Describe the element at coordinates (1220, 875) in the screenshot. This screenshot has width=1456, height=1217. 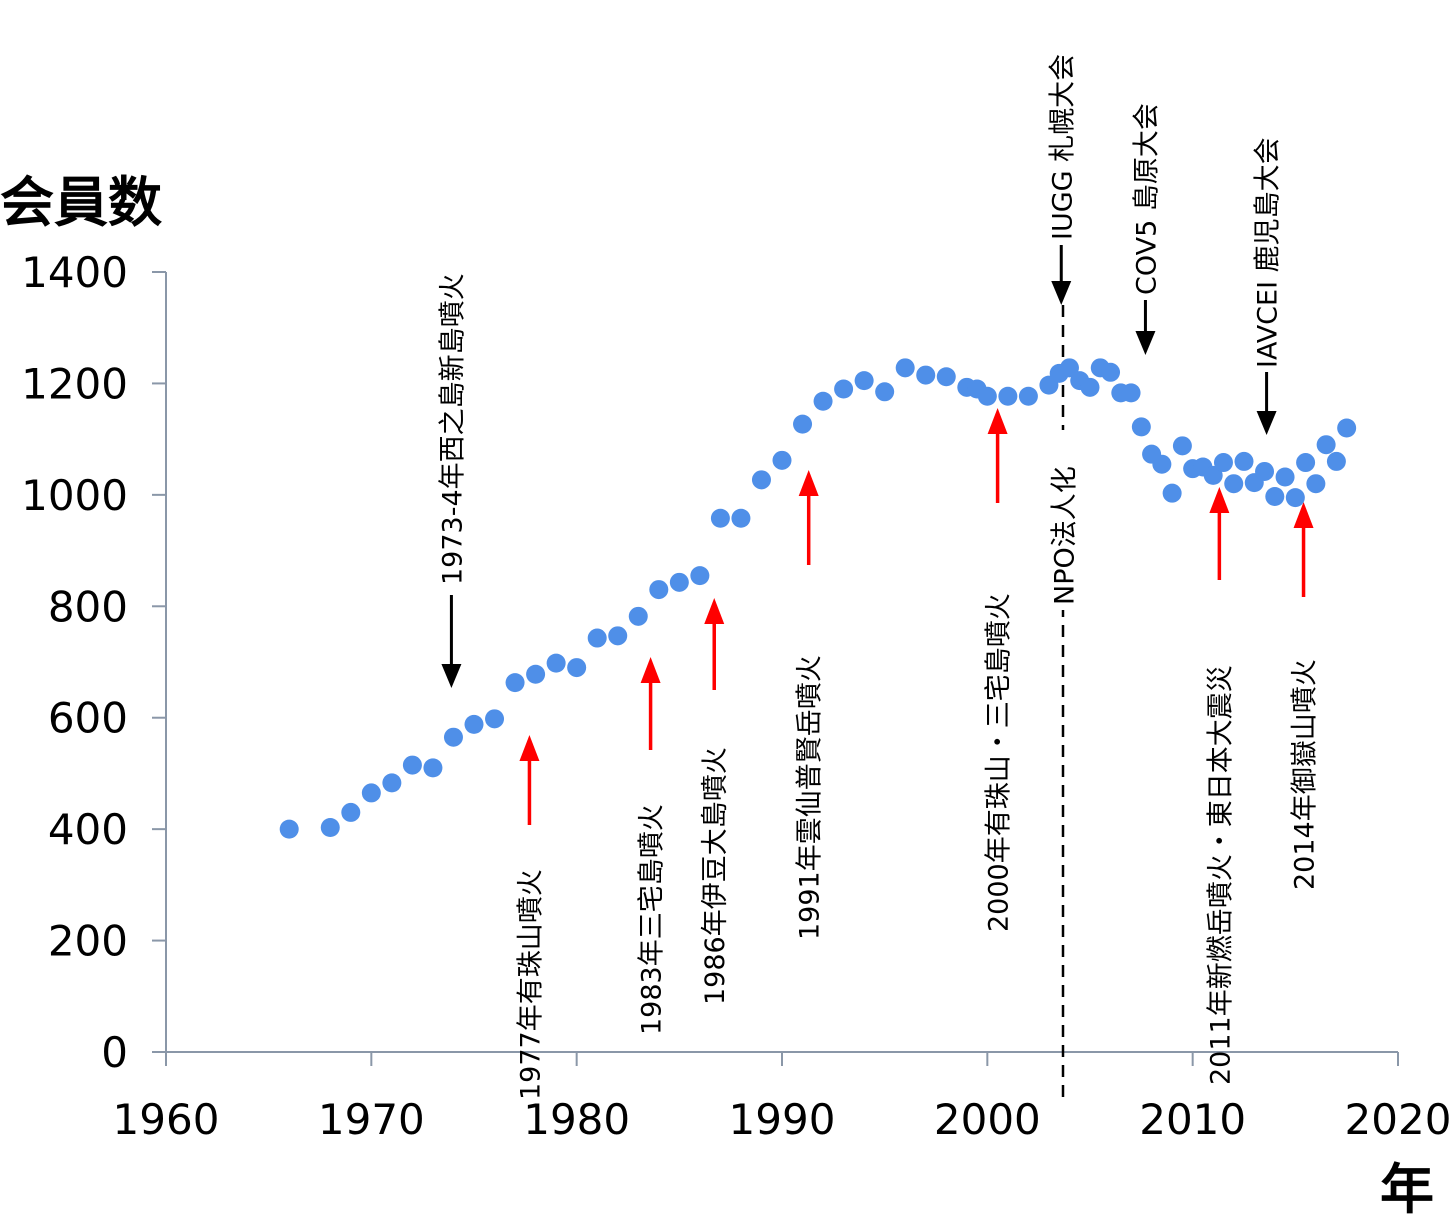
I see `event-label: 2011年新燃岳噴火・東日本大震災` at that location.